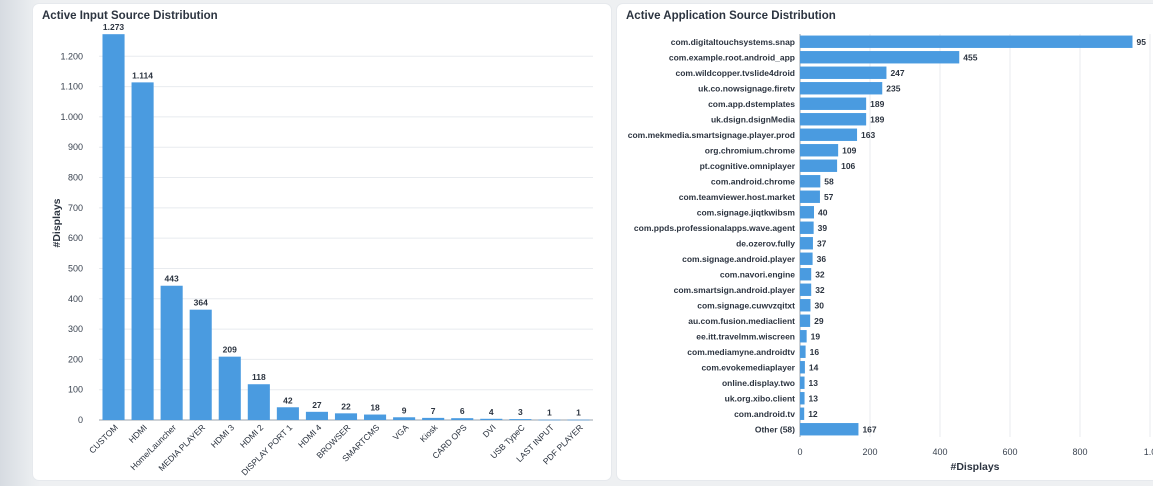 Image resolution: width=1153 pixels, height=486 pixels. I want to click on y-tick-label: uk.co.nowsignage.firetv, so click(746, 88).